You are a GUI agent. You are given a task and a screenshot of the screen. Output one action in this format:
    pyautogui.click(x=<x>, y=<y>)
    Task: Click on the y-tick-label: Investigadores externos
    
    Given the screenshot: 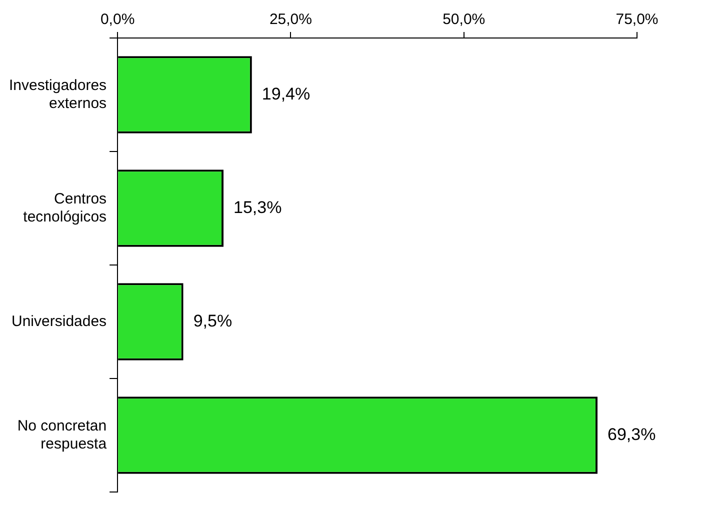 What is the action you would take?
    pyautogui.click(x=57, y=94)
    